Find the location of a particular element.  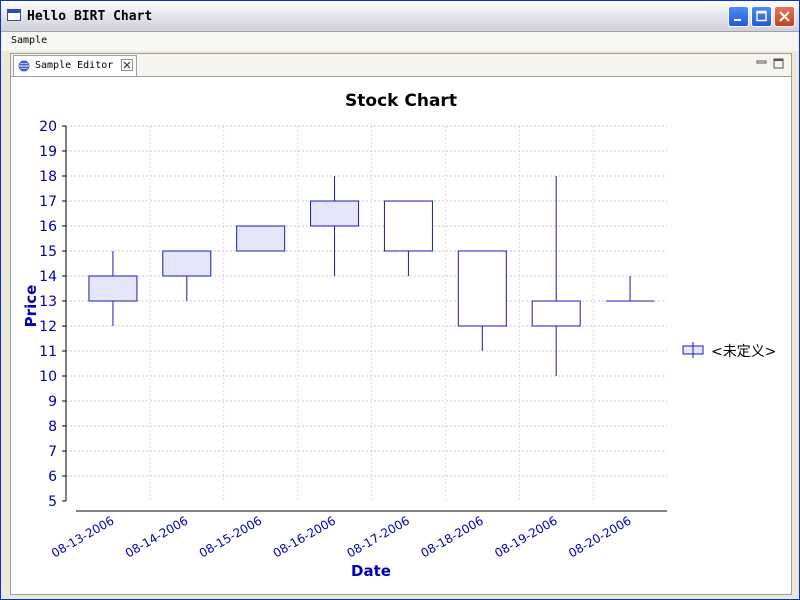

x-tick-label: 08-15-2006 is located at coordinates (230, 536).